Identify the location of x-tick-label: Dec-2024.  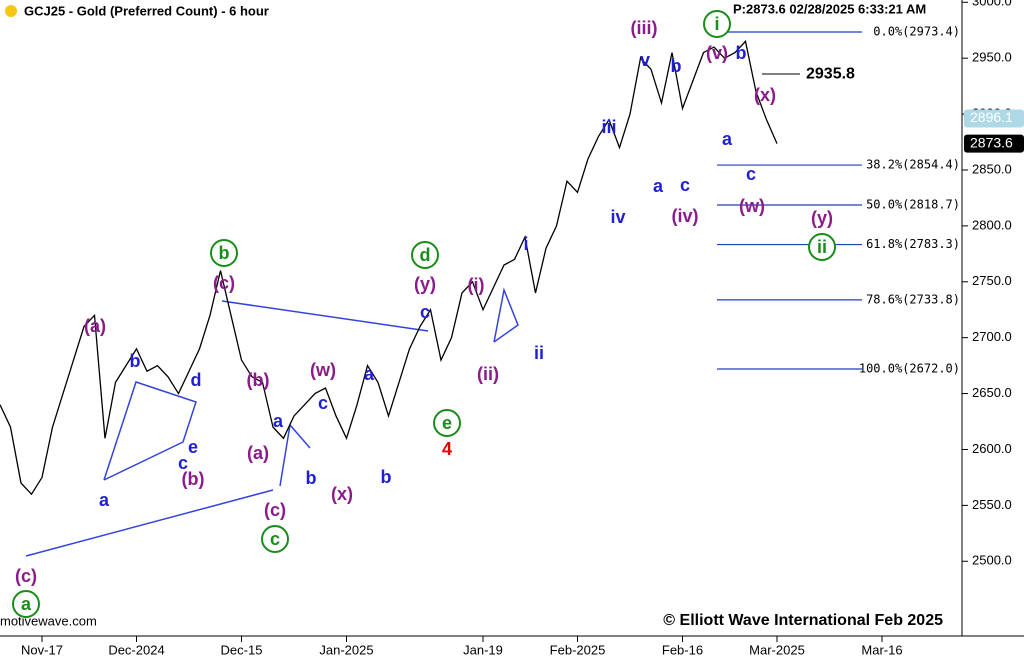
(136, 649).